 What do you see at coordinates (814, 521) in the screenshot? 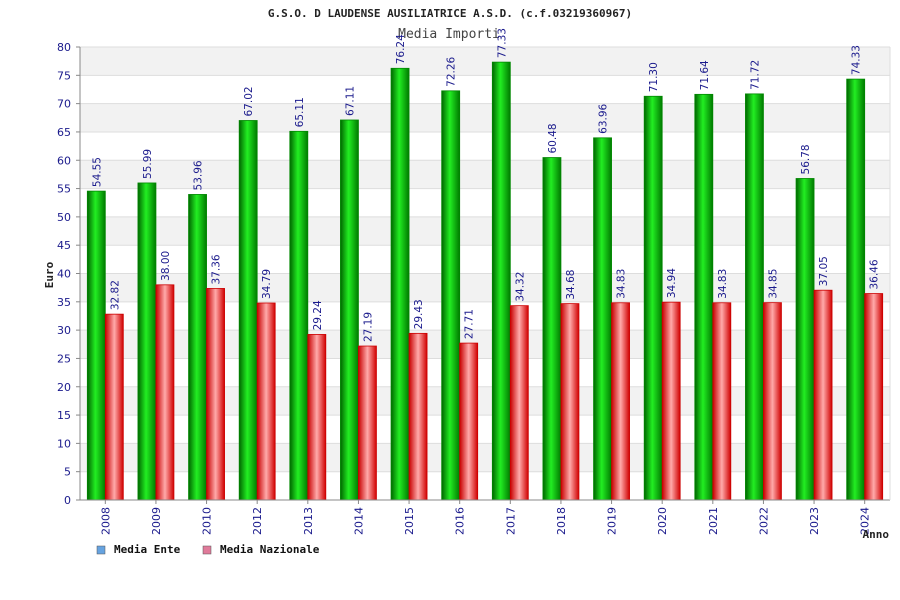
I see `x-tick-label: 2023` at bounding box center [814, 521].